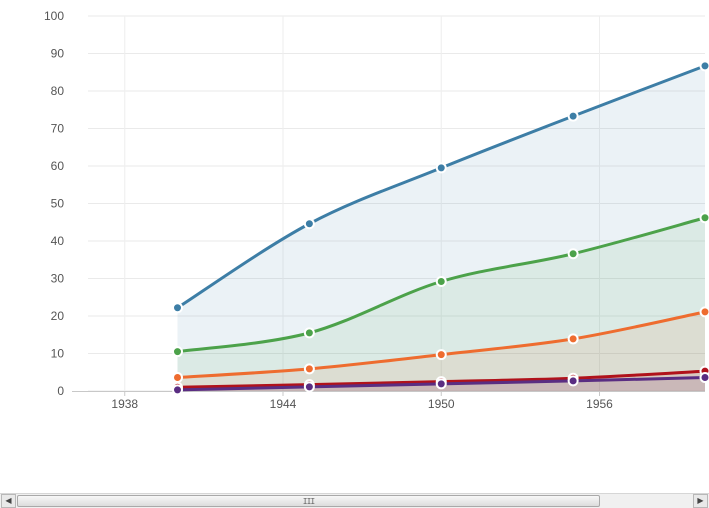  Describe the element at coordinates (599, 404) in the screenshot. I see `x-tick-label: 1956` at that location.